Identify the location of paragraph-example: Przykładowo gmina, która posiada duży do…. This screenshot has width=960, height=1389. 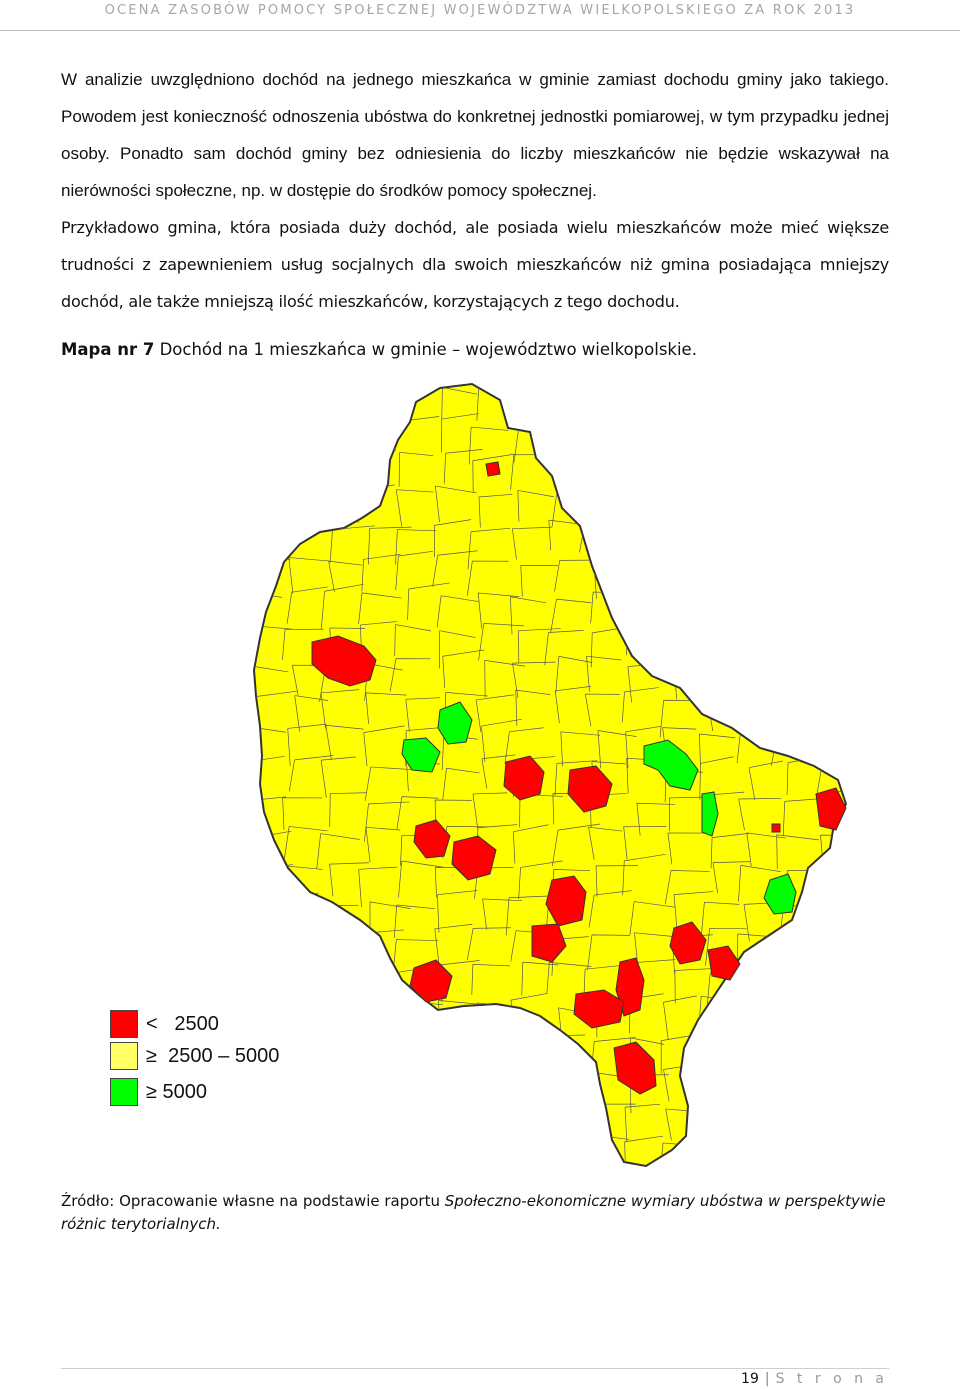
(475, 264).